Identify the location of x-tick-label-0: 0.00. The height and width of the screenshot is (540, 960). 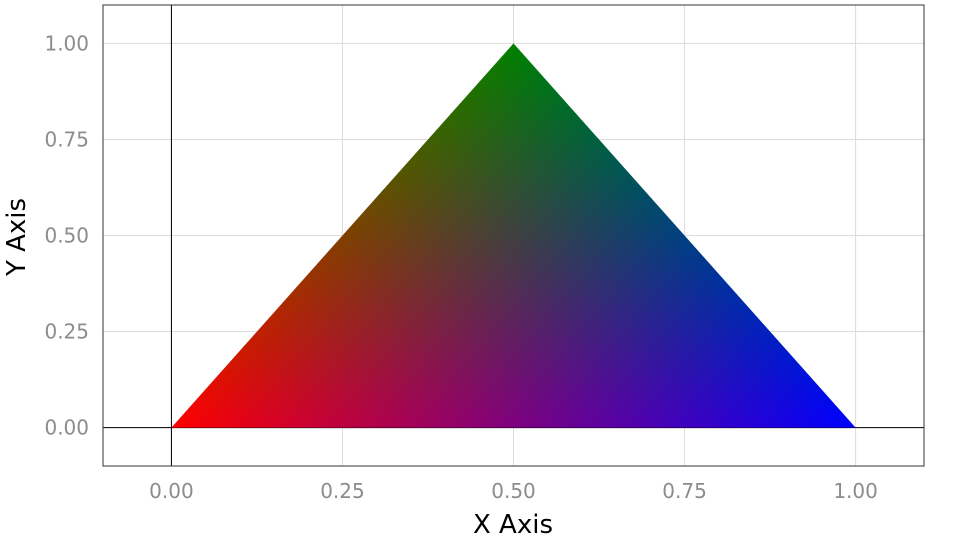
(171, 491).